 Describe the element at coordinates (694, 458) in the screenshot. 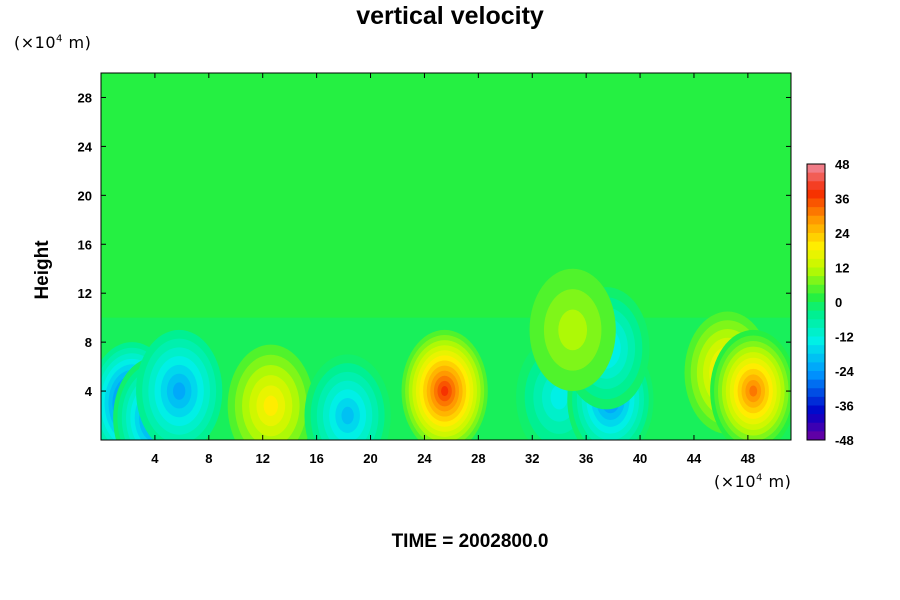

I see `x-tick-label: 44` at that location.